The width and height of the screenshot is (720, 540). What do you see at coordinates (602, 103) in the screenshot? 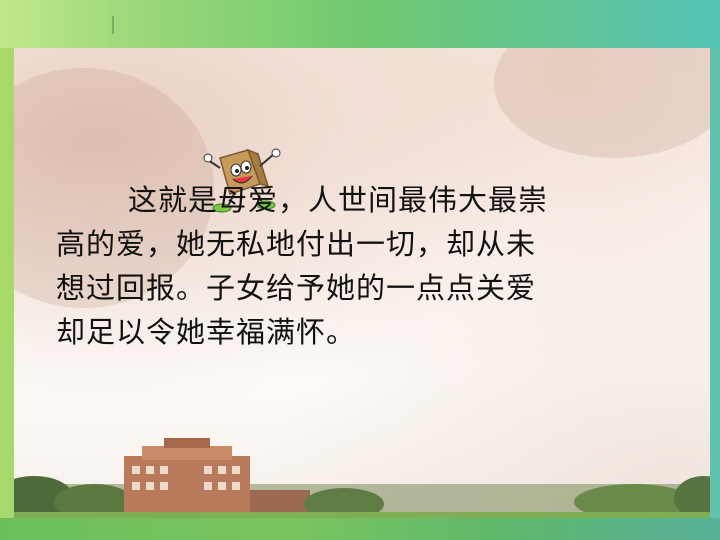
I see `background-tree-right` at bounding box center [602, 103].